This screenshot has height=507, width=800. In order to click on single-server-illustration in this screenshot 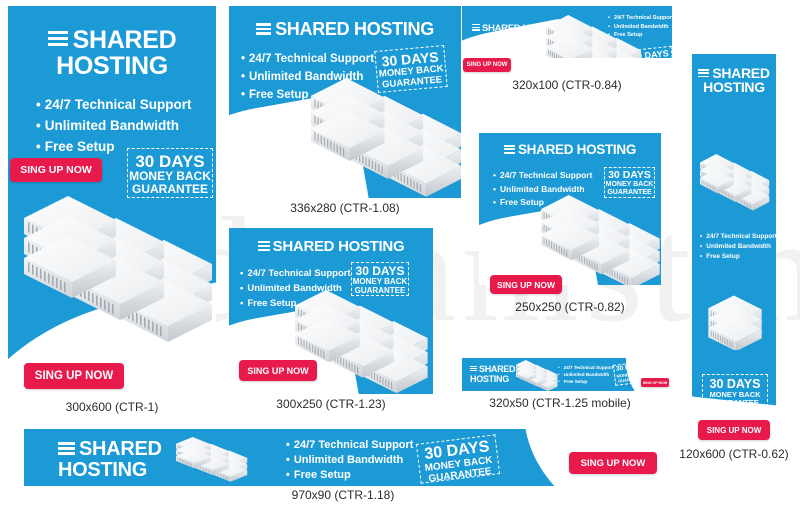, I will do `click(735, 321)`.